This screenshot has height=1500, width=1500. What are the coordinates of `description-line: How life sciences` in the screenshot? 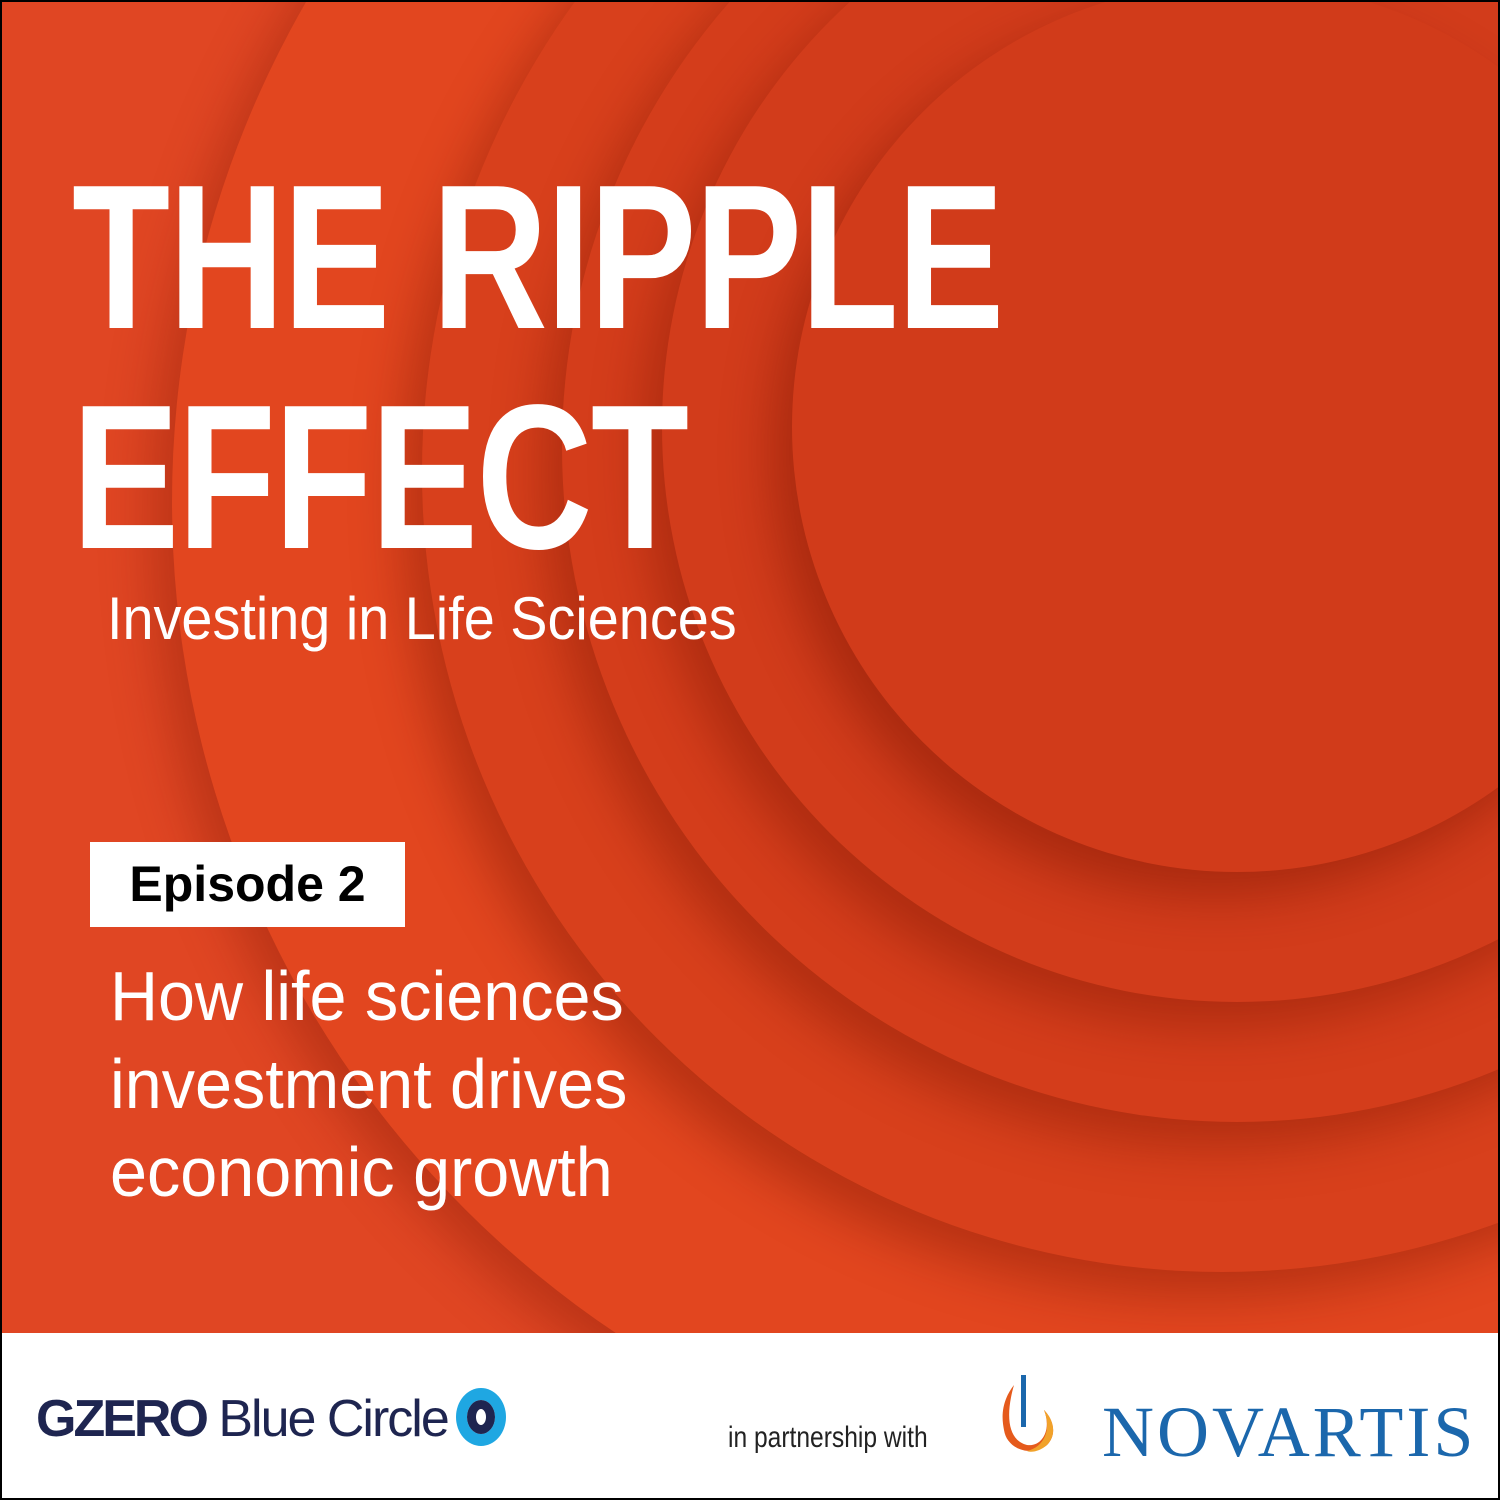 It's located at (367, 996).